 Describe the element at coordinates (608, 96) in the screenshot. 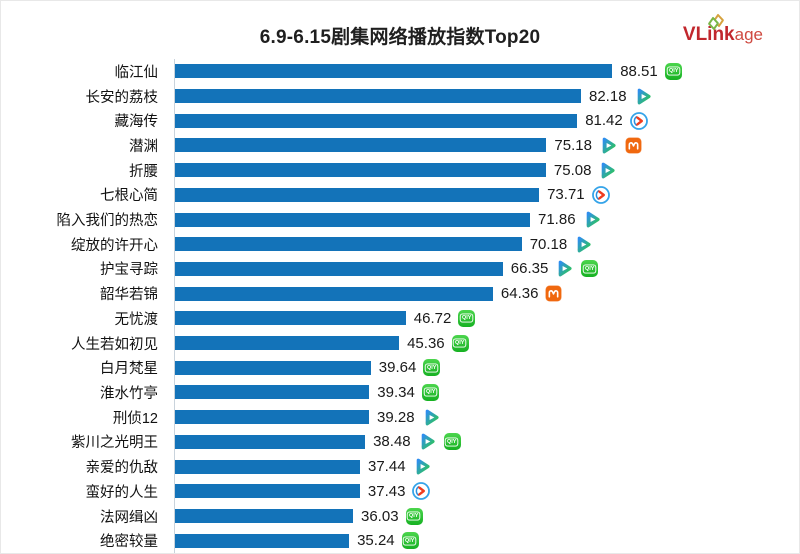

I see `bar-value-label: 82.18` at that location.